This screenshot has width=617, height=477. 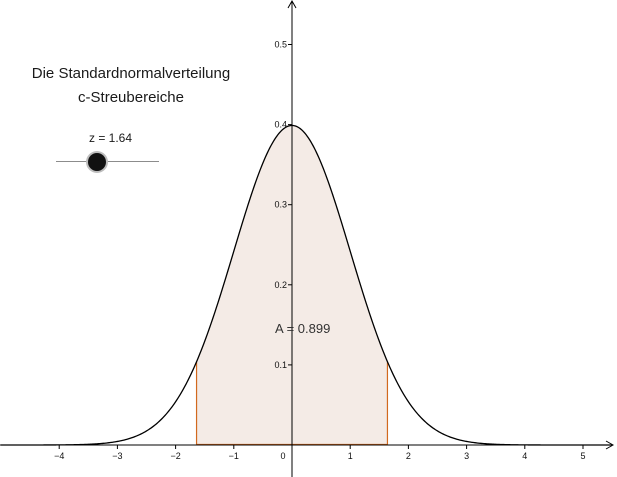 I want to click on x-tick-label: −4, so click(x=59, y=456).